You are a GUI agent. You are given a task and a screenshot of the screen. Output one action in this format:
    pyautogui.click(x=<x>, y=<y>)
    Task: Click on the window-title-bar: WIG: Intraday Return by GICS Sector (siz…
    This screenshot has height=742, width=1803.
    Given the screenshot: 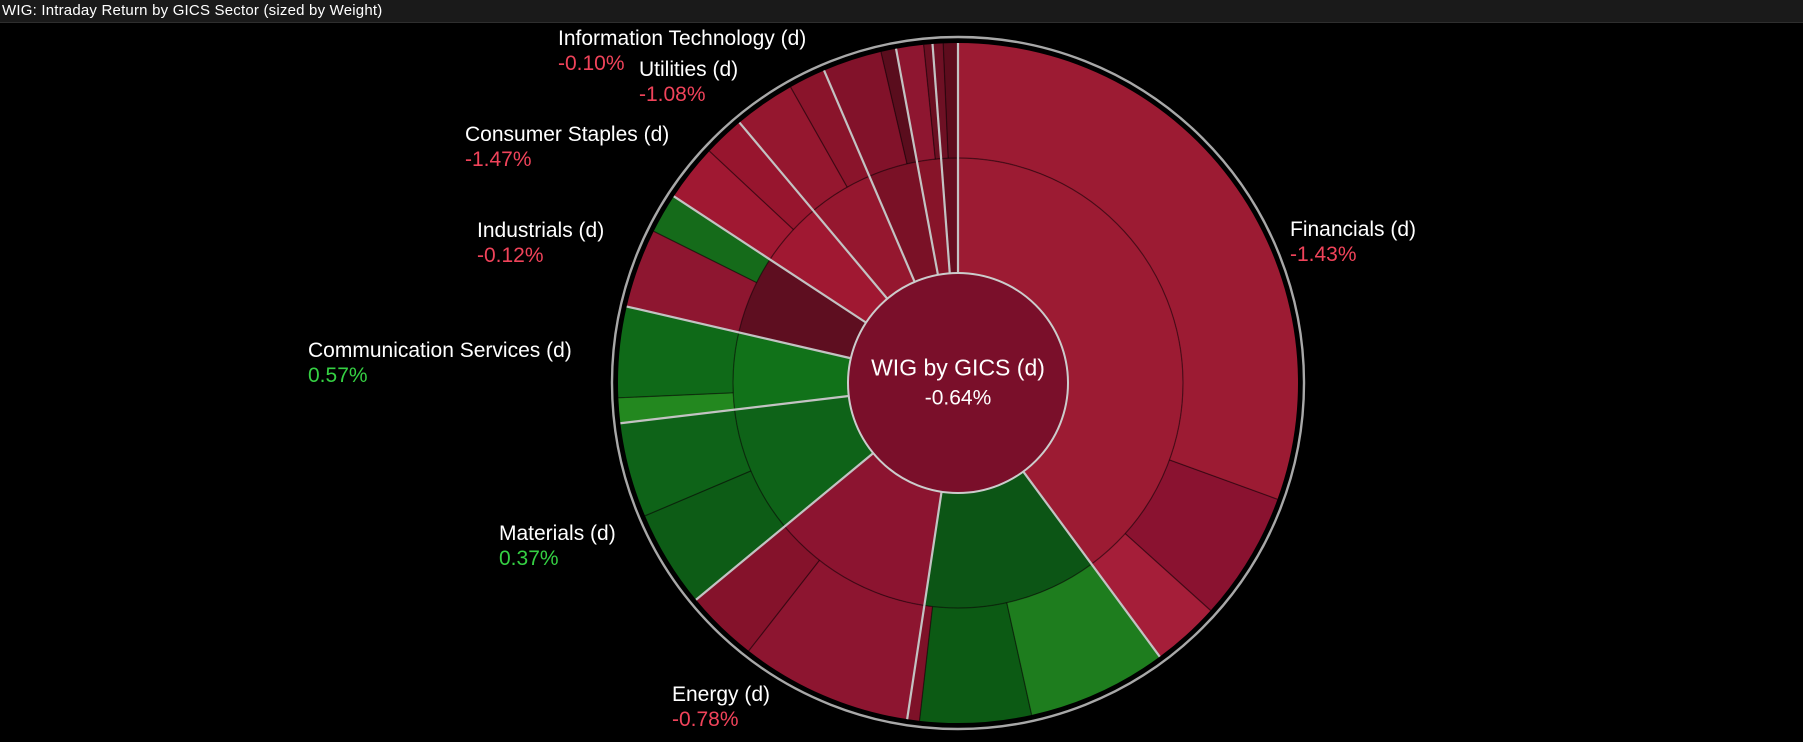 What is the action you would take?
    pyautogui.click(x=901, y=11)
    